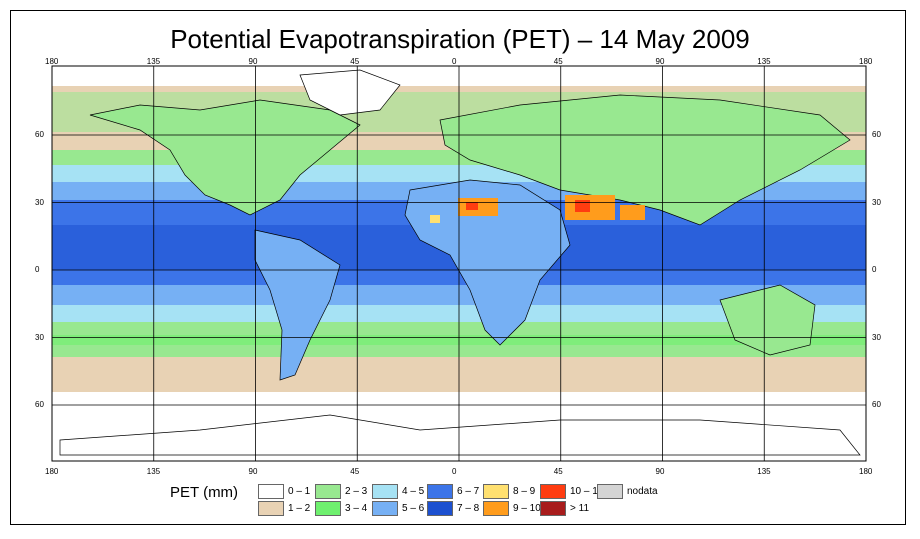 The width and height of the screenshot is (920, 539). I want to click on legend-range-label: 8 – 9, so click(524, 491).